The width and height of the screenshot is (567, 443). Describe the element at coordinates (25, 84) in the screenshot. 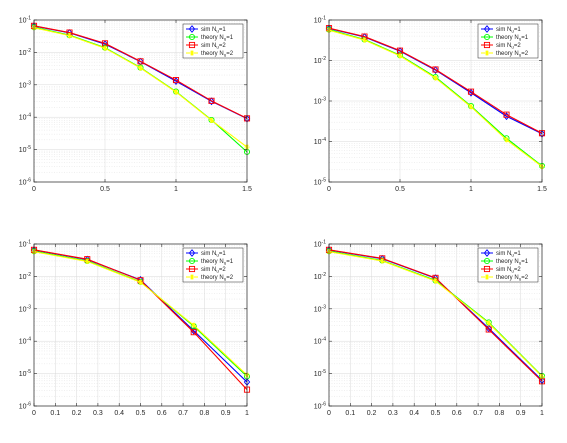

I see `y-tick-label: 10⁻³` at that location.